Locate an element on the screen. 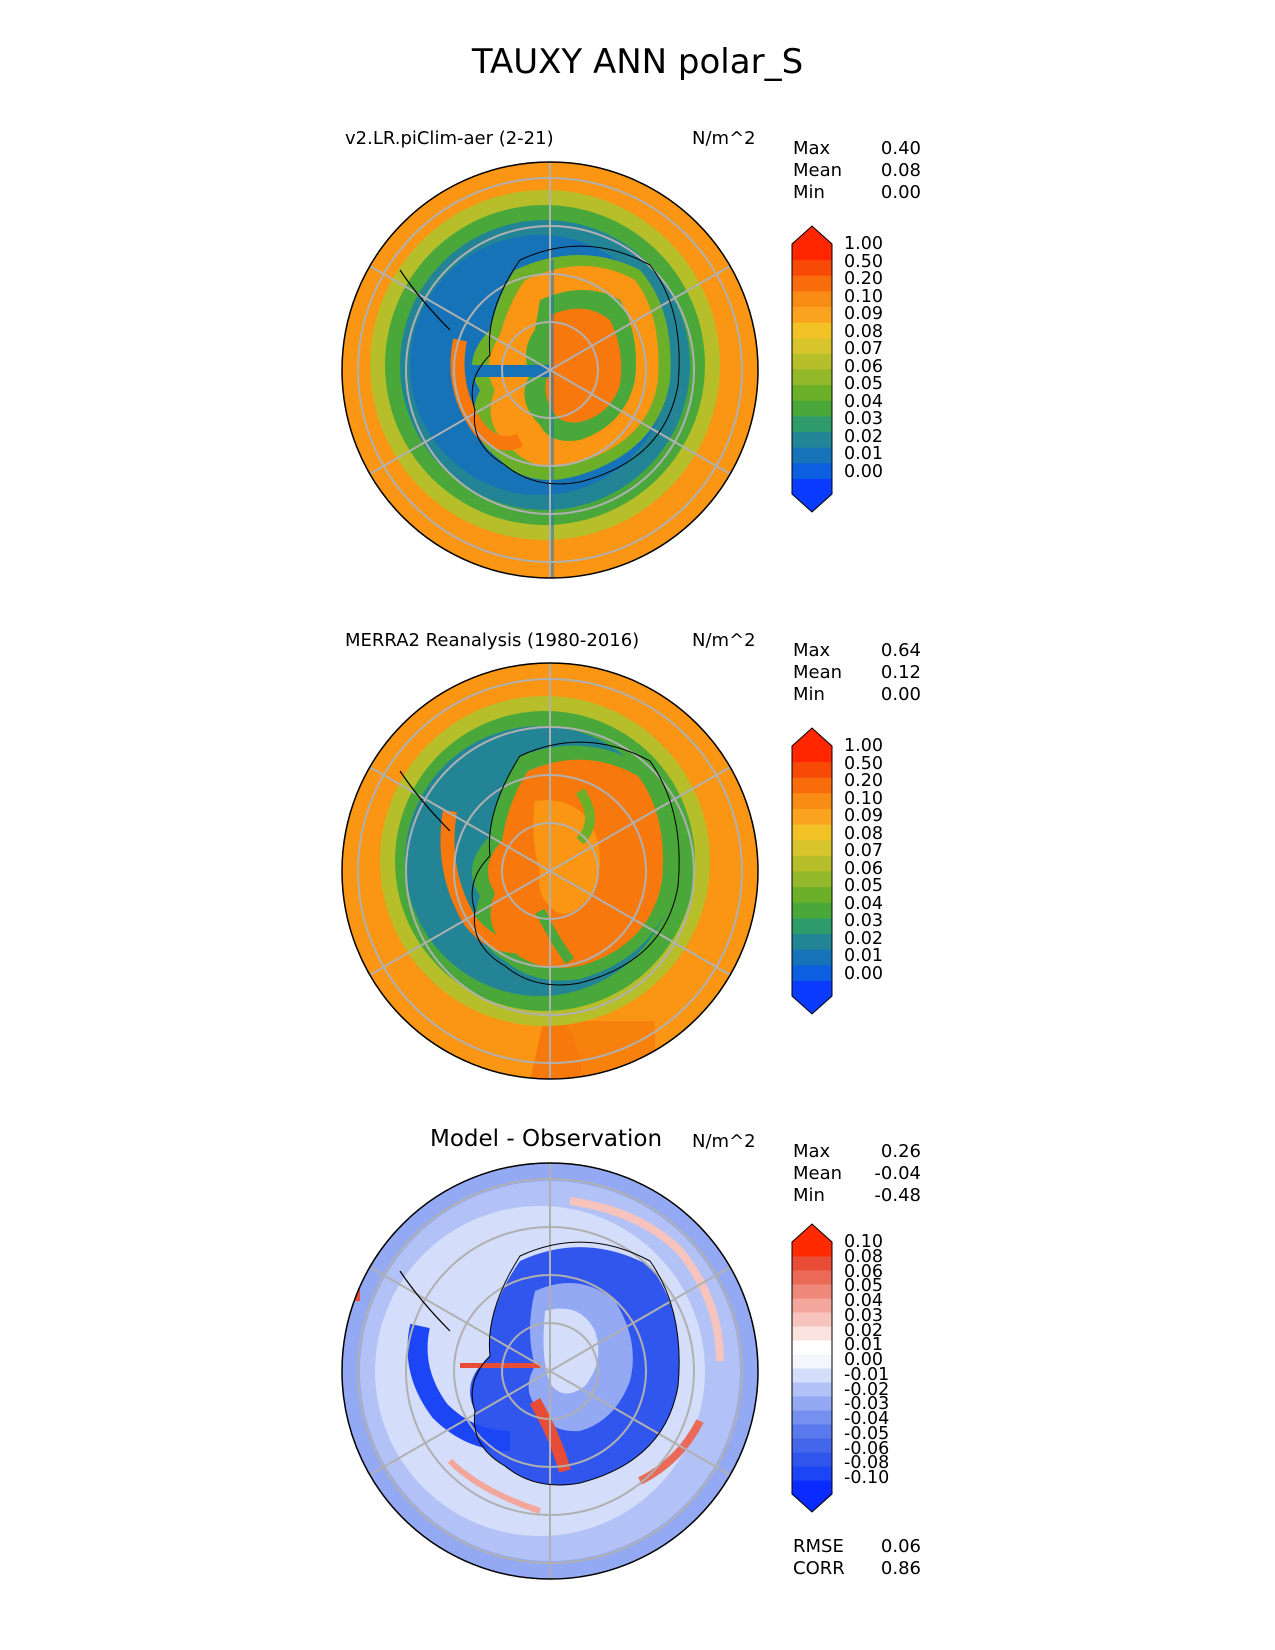 The image size is (1275, 1650). colorbar-tick-label: 0.50 is located at coordinates (863, 261).